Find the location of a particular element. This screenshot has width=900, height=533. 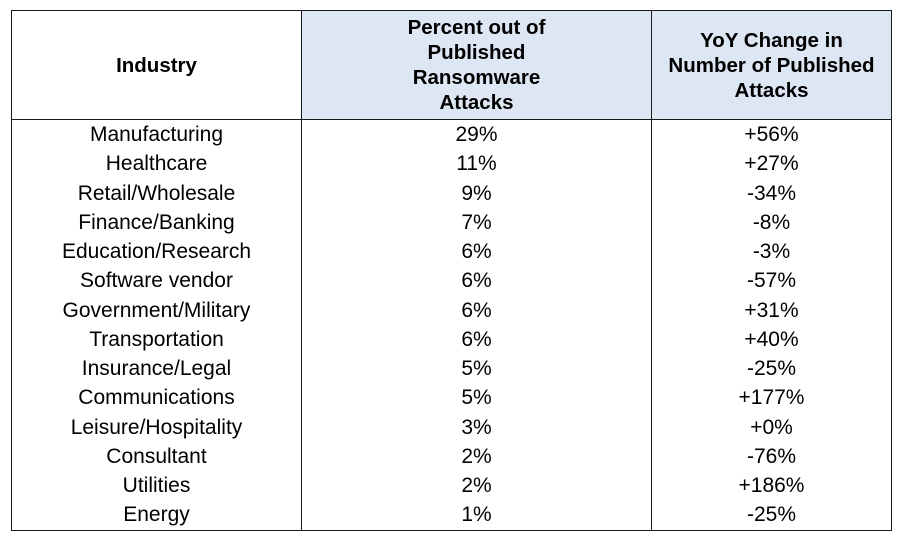

industry-cell: Finance/Banking is located at coordinates (156, 222).